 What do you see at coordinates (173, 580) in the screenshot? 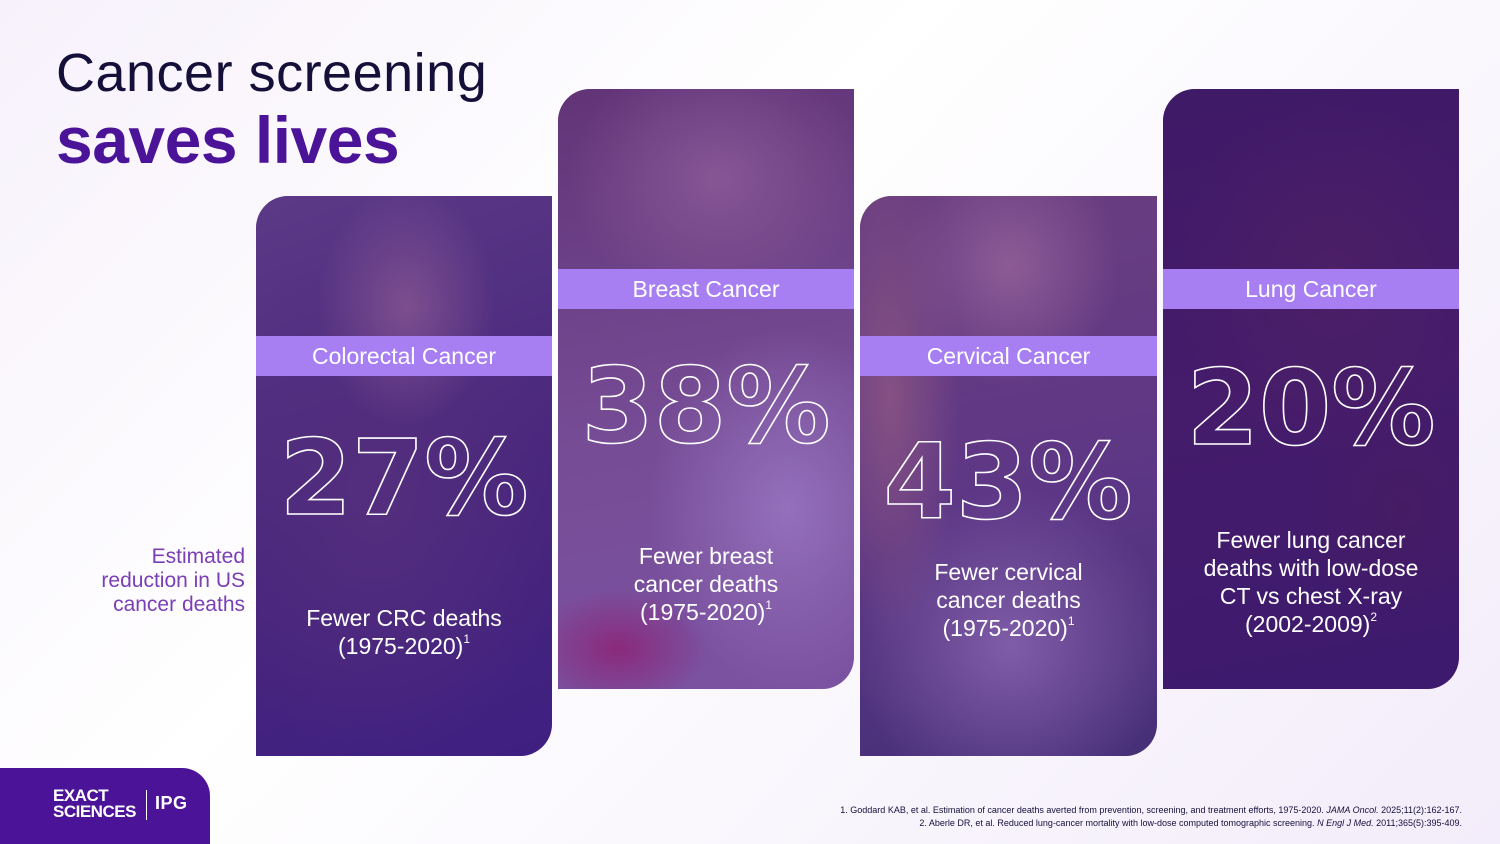
I see `side-label: Estimated reduction in US cancer deaths` at bounding box center [173, 580].